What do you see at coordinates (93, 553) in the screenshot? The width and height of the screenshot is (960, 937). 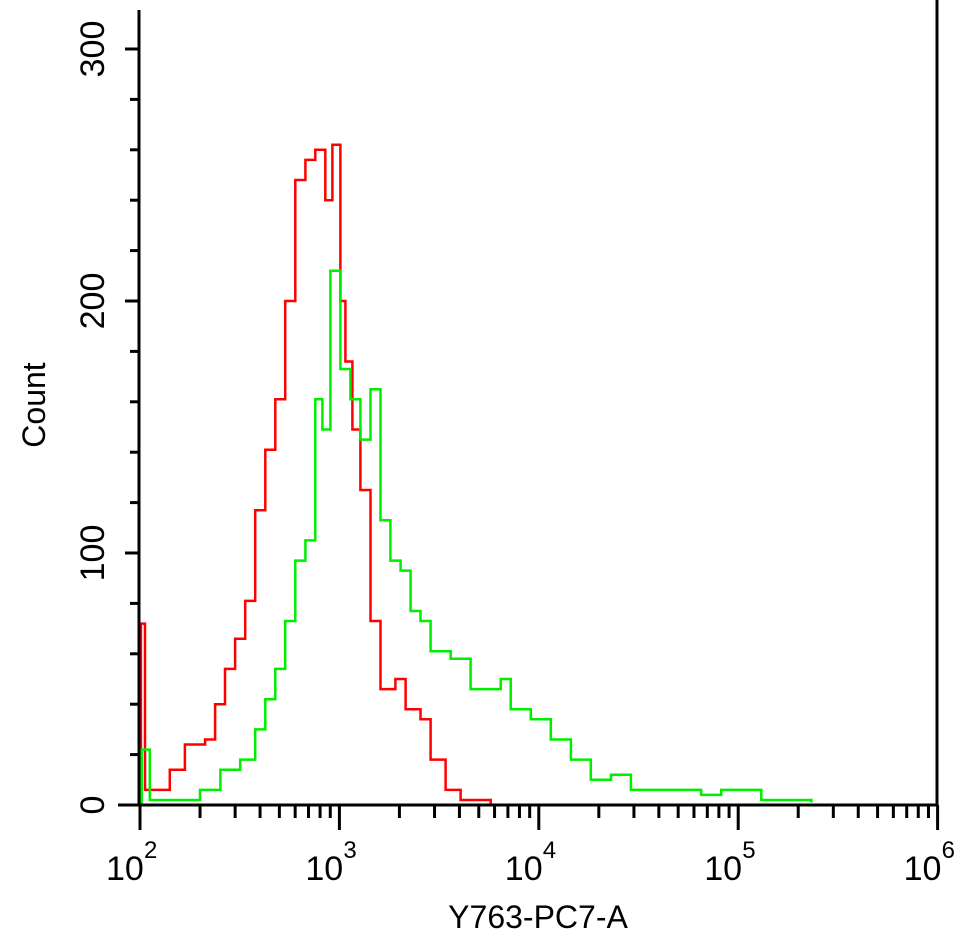 I see `y-tick-label: 100` at bounding box center [93, 553].